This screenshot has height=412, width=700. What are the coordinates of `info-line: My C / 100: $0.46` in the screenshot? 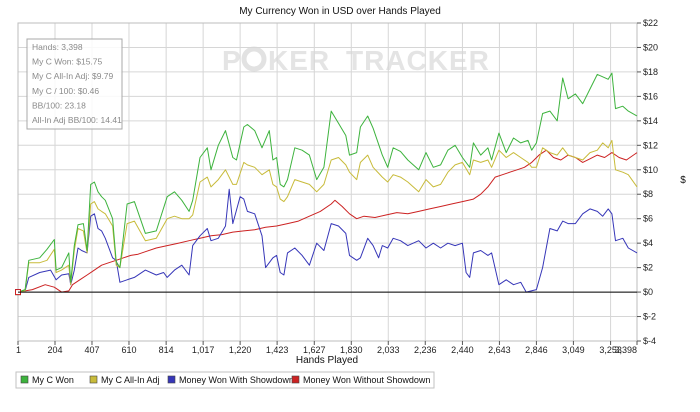 It's located at (65, 91).